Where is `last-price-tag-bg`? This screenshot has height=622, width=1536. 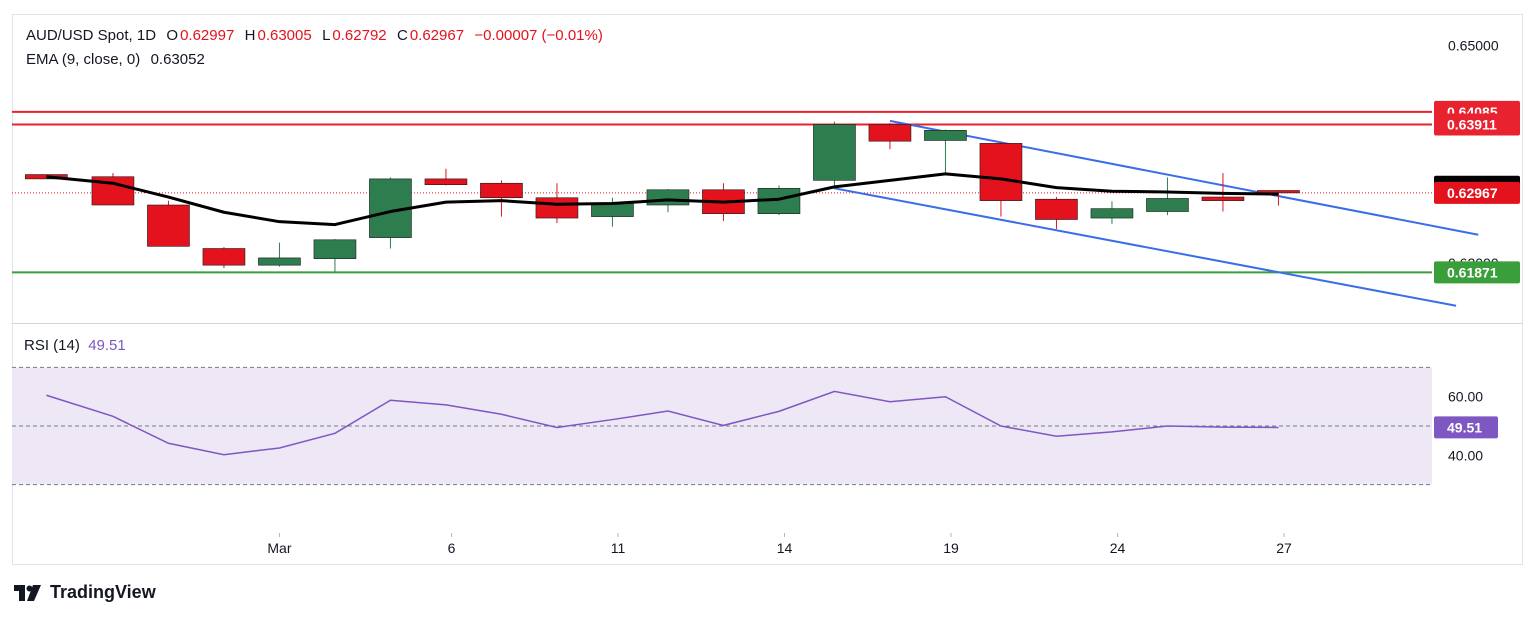 last-price-tag-bg is located at coordinates (1477, 192).